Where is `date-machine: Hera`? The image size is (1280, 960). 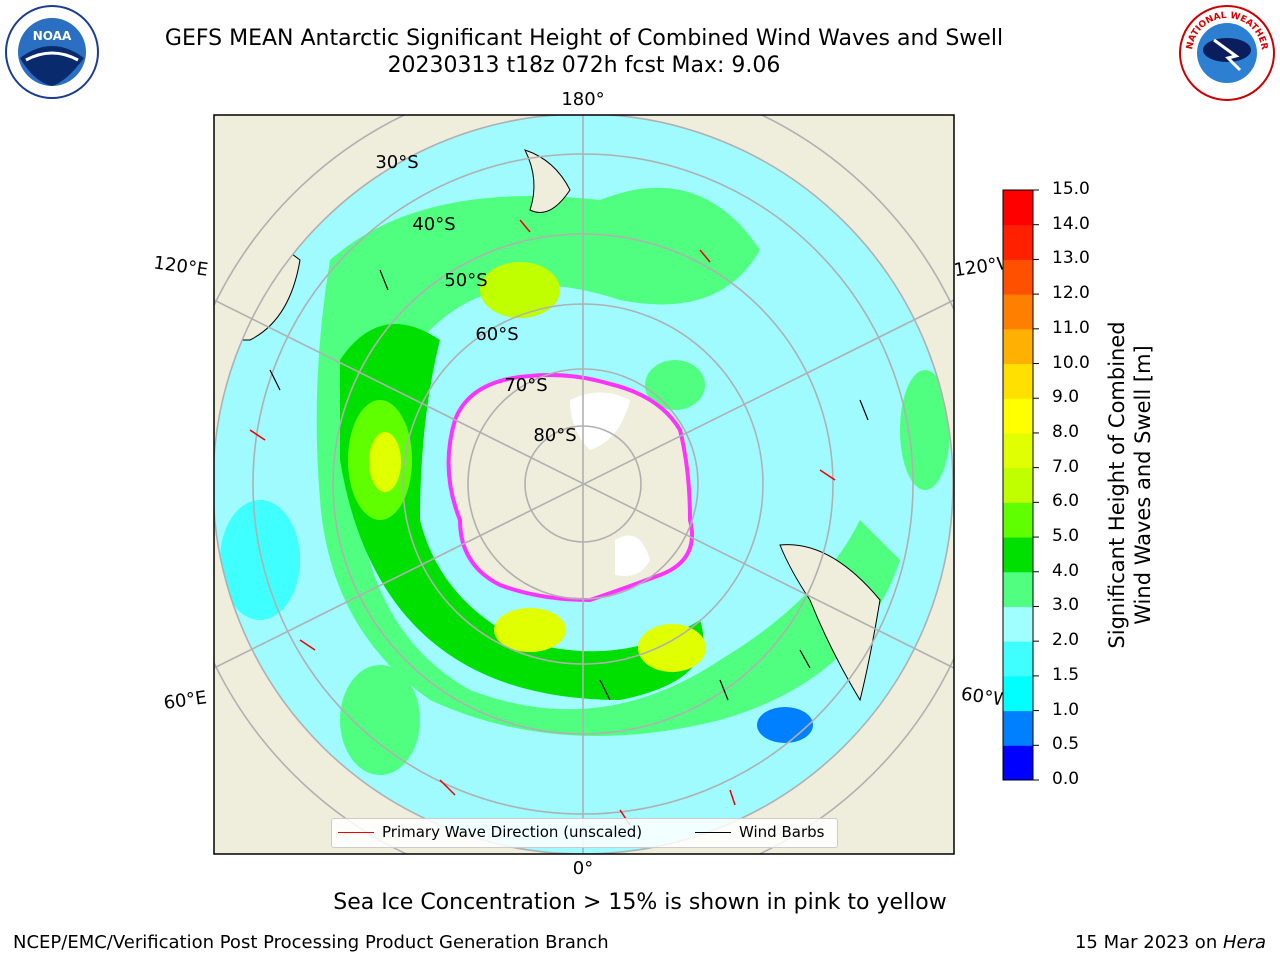 date-machine: Hera is located at coordinates (1244, 942).